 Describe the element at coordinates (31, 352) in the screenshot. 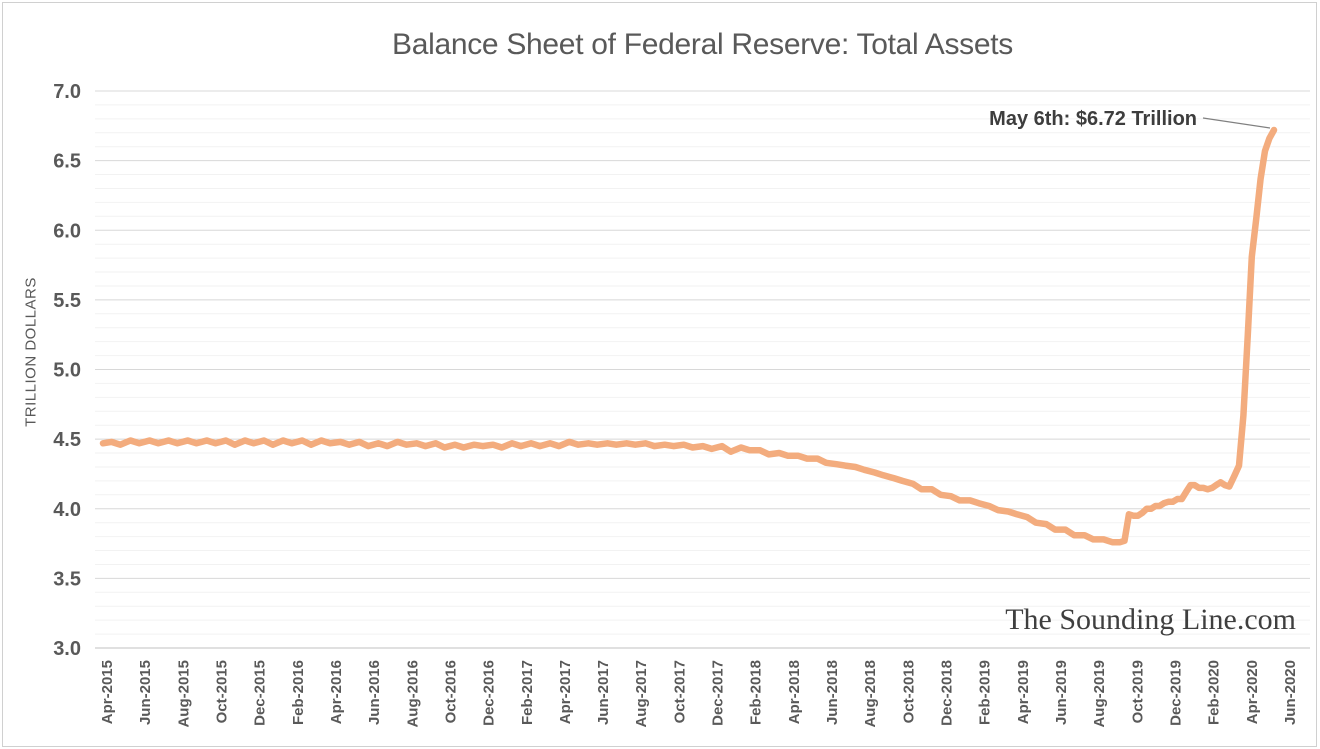

I see `y-axis-title: TRILLION DOLLARS` at that location.